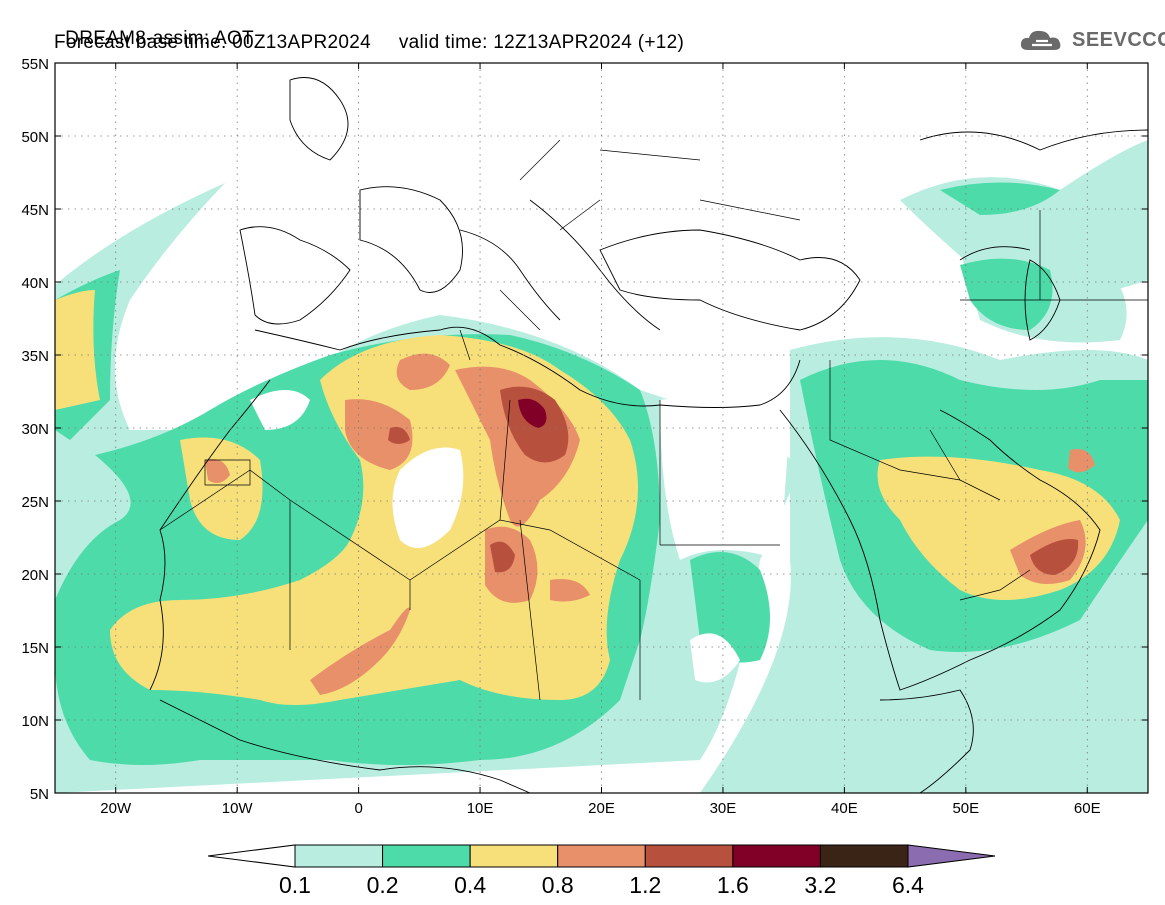  Describe the element at coordinates (601, 808) in the screenshot. I see `lon-label: 20E` at that location.